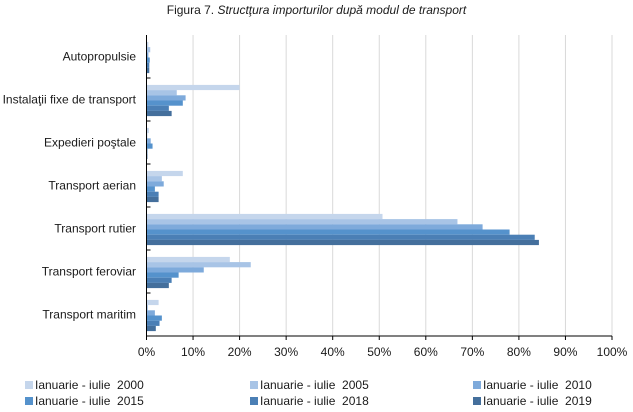  Describe the element at coordinates (519, 352) in the screenshot. I see `x-tick-label: 80%` at that location.